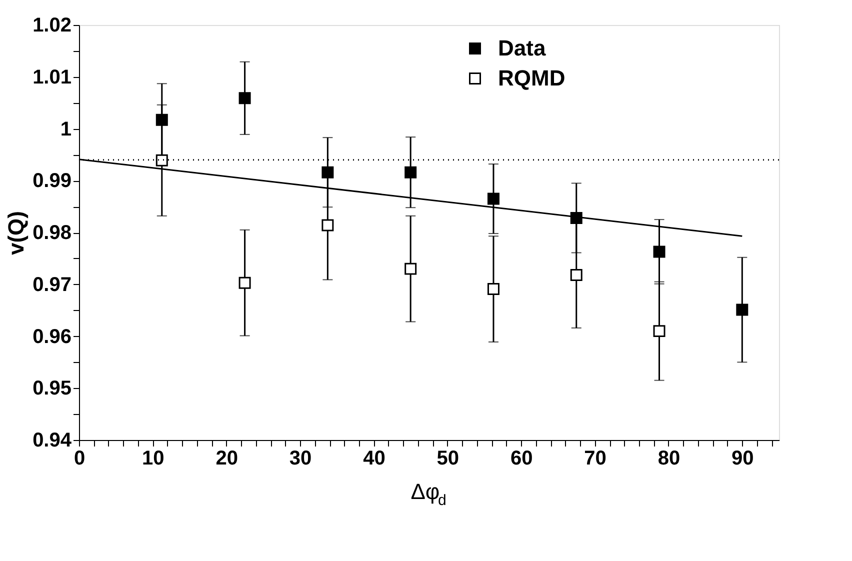 This screenshot has width=852, height=561. What do you see at coordinates (52, 441) in the screenshot?
I see `y-tick-label: 0.94` at bounding box center [52, 441].